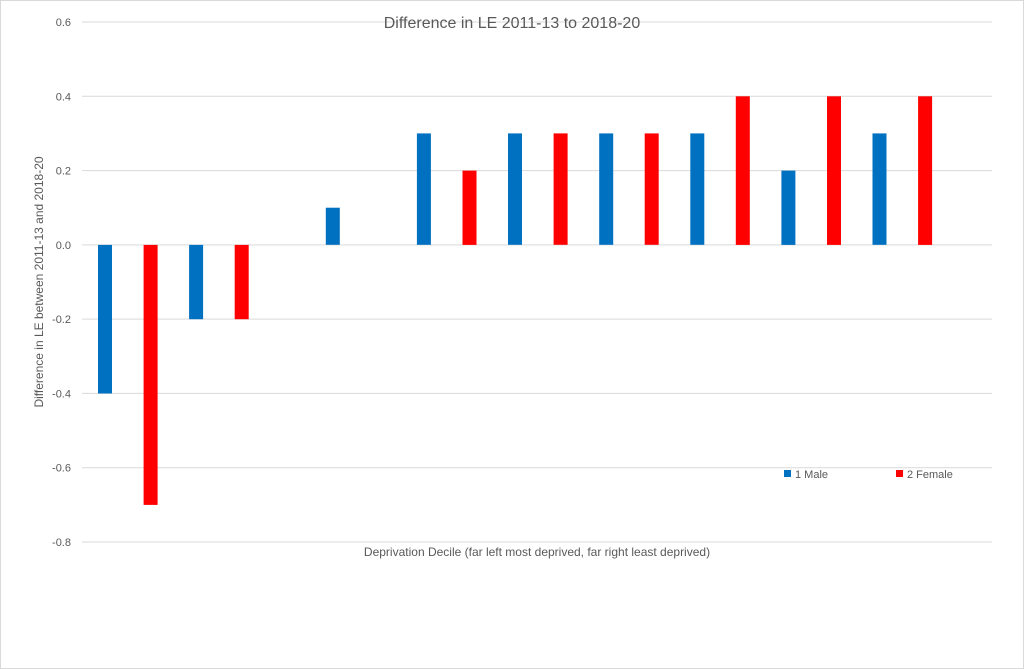 This screenshot has width=1024, height=669. What do you see at coordinates (899, 473) in the screenshot?
I see `legend-swatch-female` at bounding box center [899, 473].